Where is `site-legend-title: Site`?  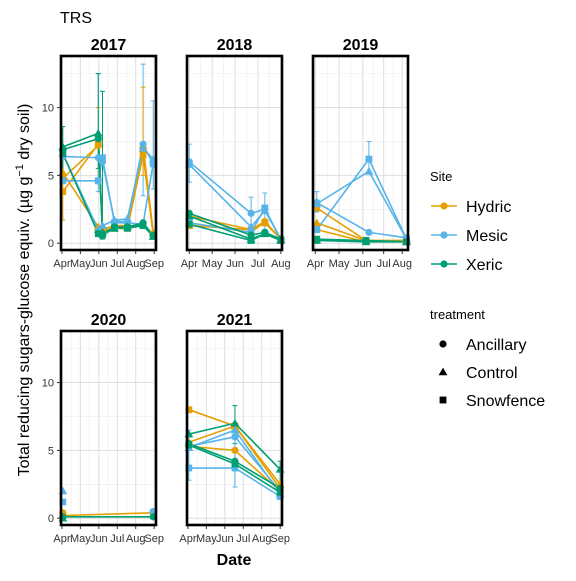
site-legend-title: Site is located at coordinates (441, 176).